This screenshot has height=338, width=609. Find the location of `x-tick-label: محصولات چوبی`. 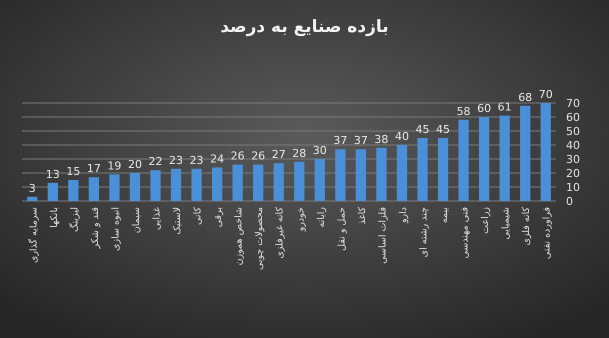

x-tick-label: محصولات چوبی is located at coordinates (260, 238).